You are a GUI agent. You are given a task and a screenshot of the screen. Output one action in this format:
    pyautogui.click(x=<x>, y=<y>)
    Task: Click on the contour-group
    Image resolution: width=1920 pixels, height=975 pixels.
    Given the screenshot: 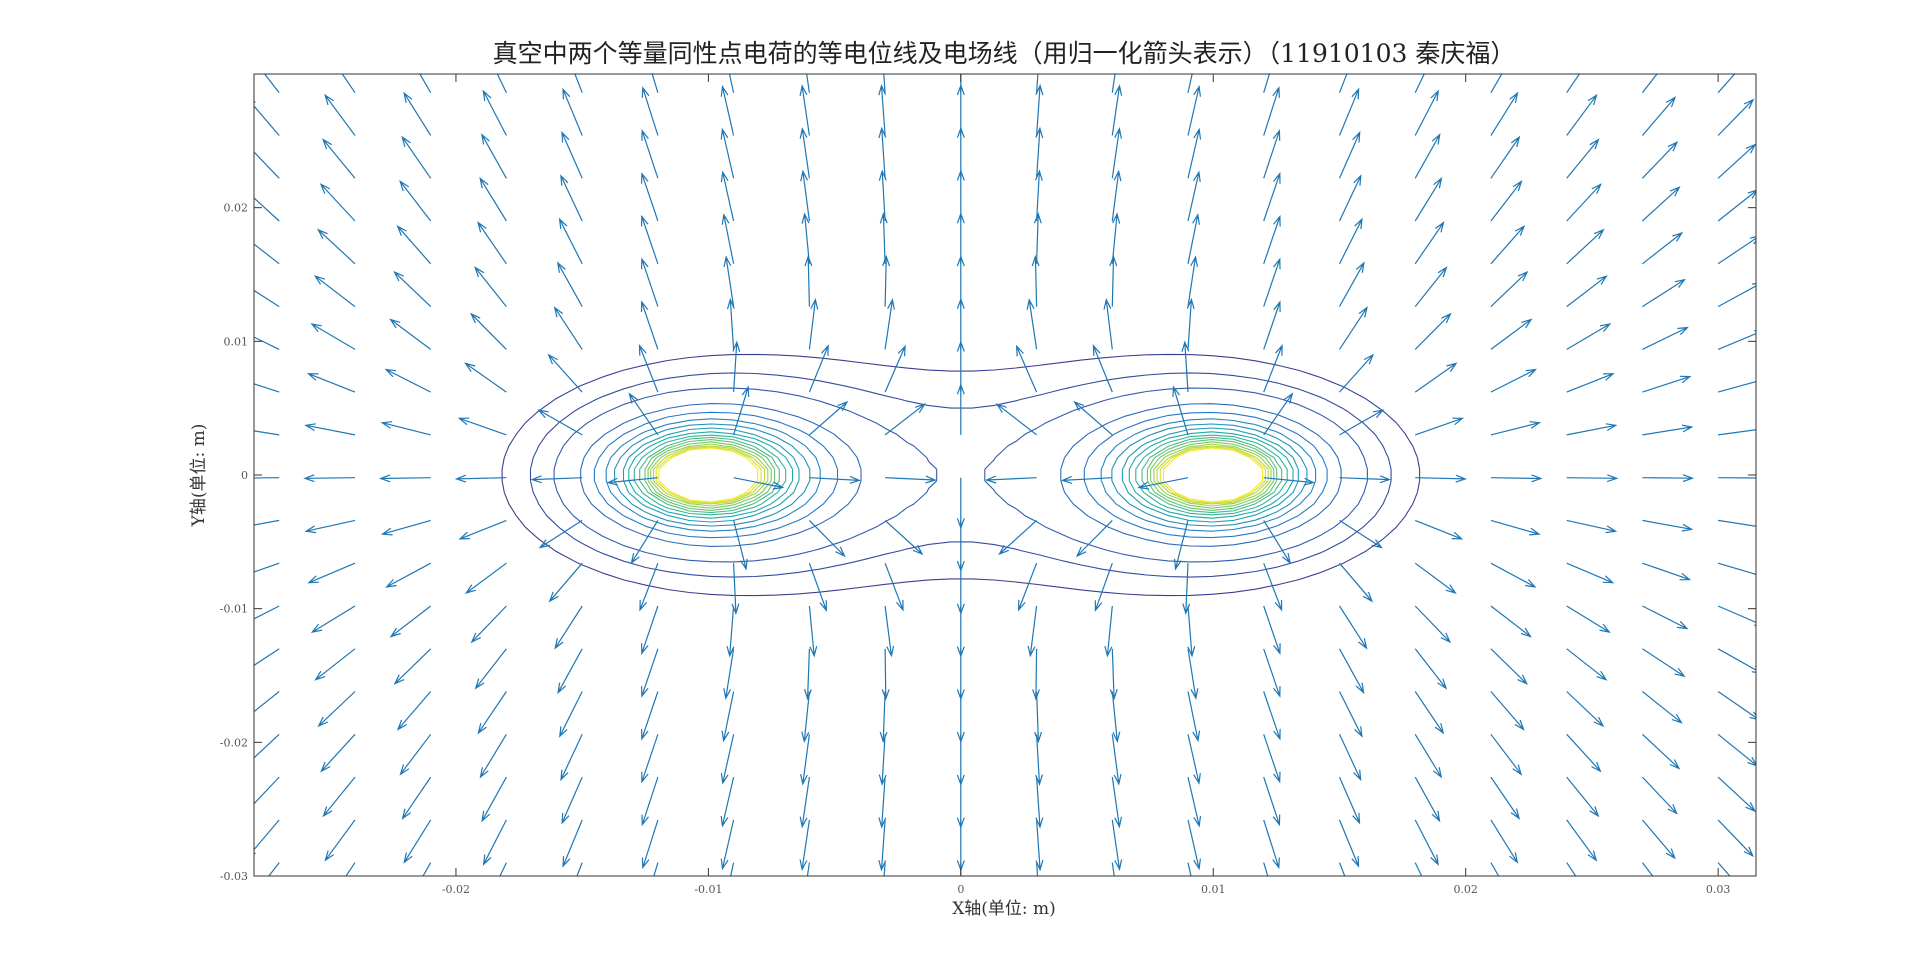 What is the action you would take?
    pyautogui.click(x=961, y=475)
    